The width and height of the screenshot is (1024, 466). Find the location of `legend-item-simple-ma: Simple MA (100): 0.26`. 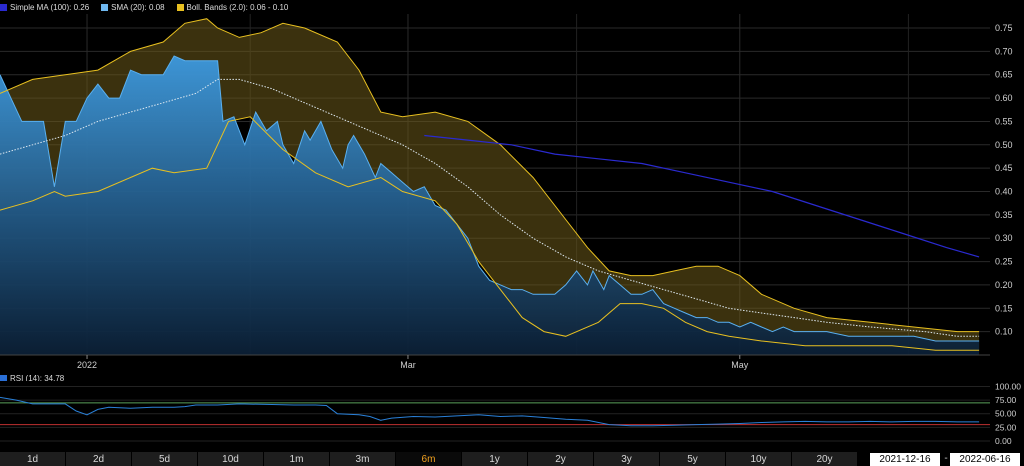

legend-item-simple-ma: Simple MA (100): 0.26 is located at coordinates (44, 7).